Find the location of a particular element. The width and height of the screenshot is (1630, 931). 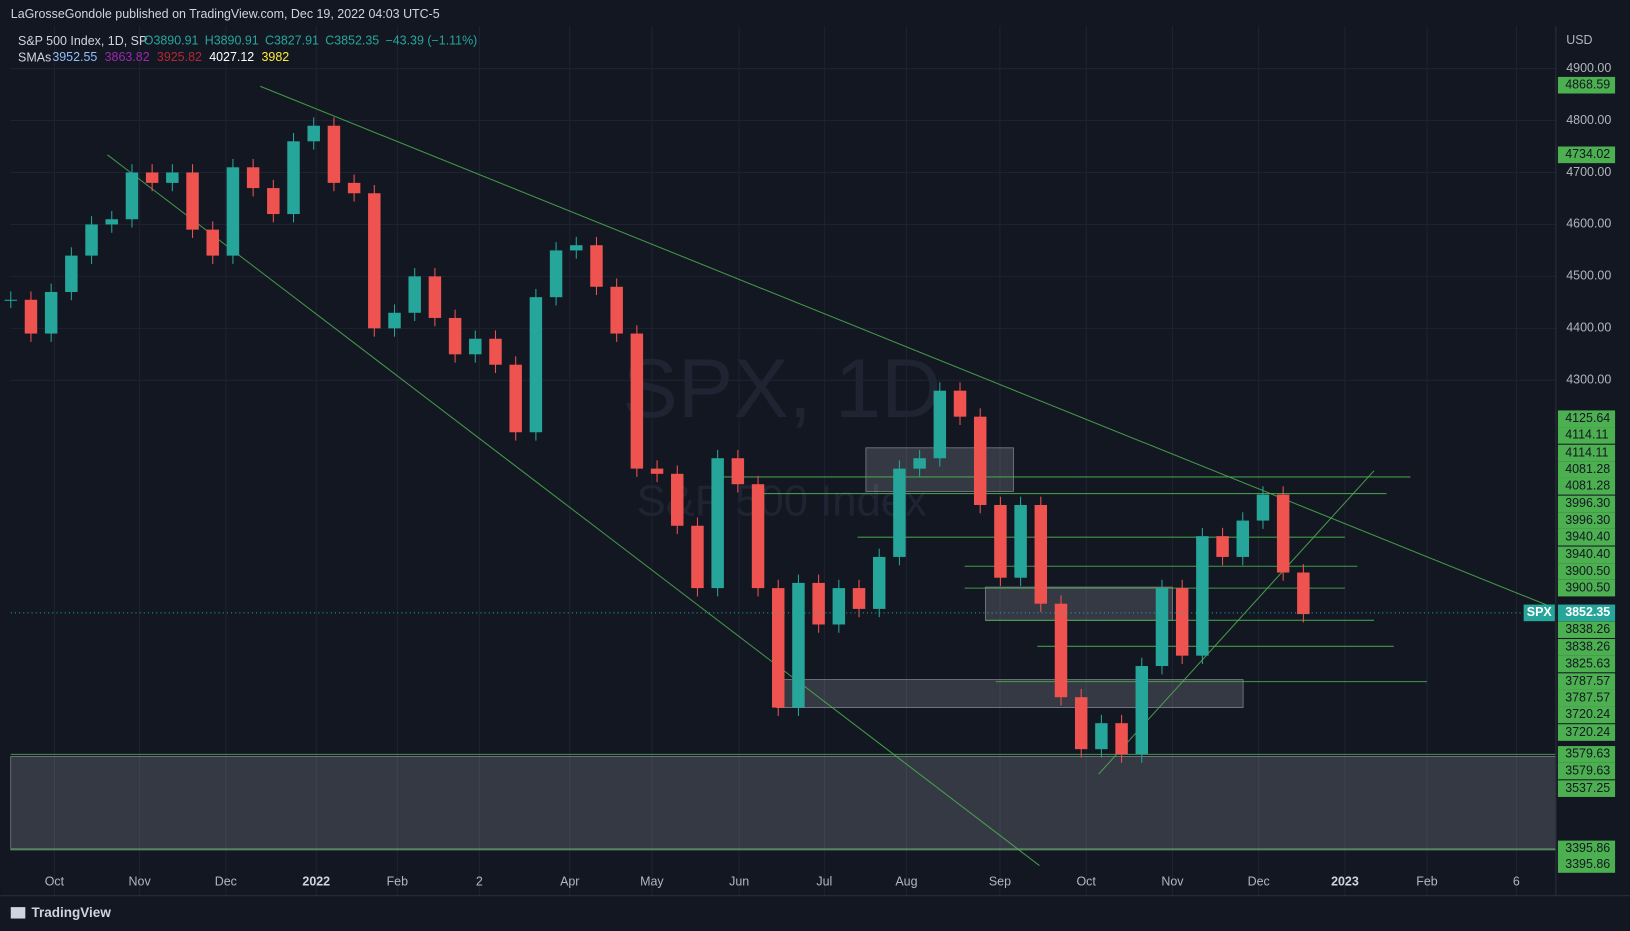

y-tick-label: 4800.00 is located at coordinates (1588, 120).